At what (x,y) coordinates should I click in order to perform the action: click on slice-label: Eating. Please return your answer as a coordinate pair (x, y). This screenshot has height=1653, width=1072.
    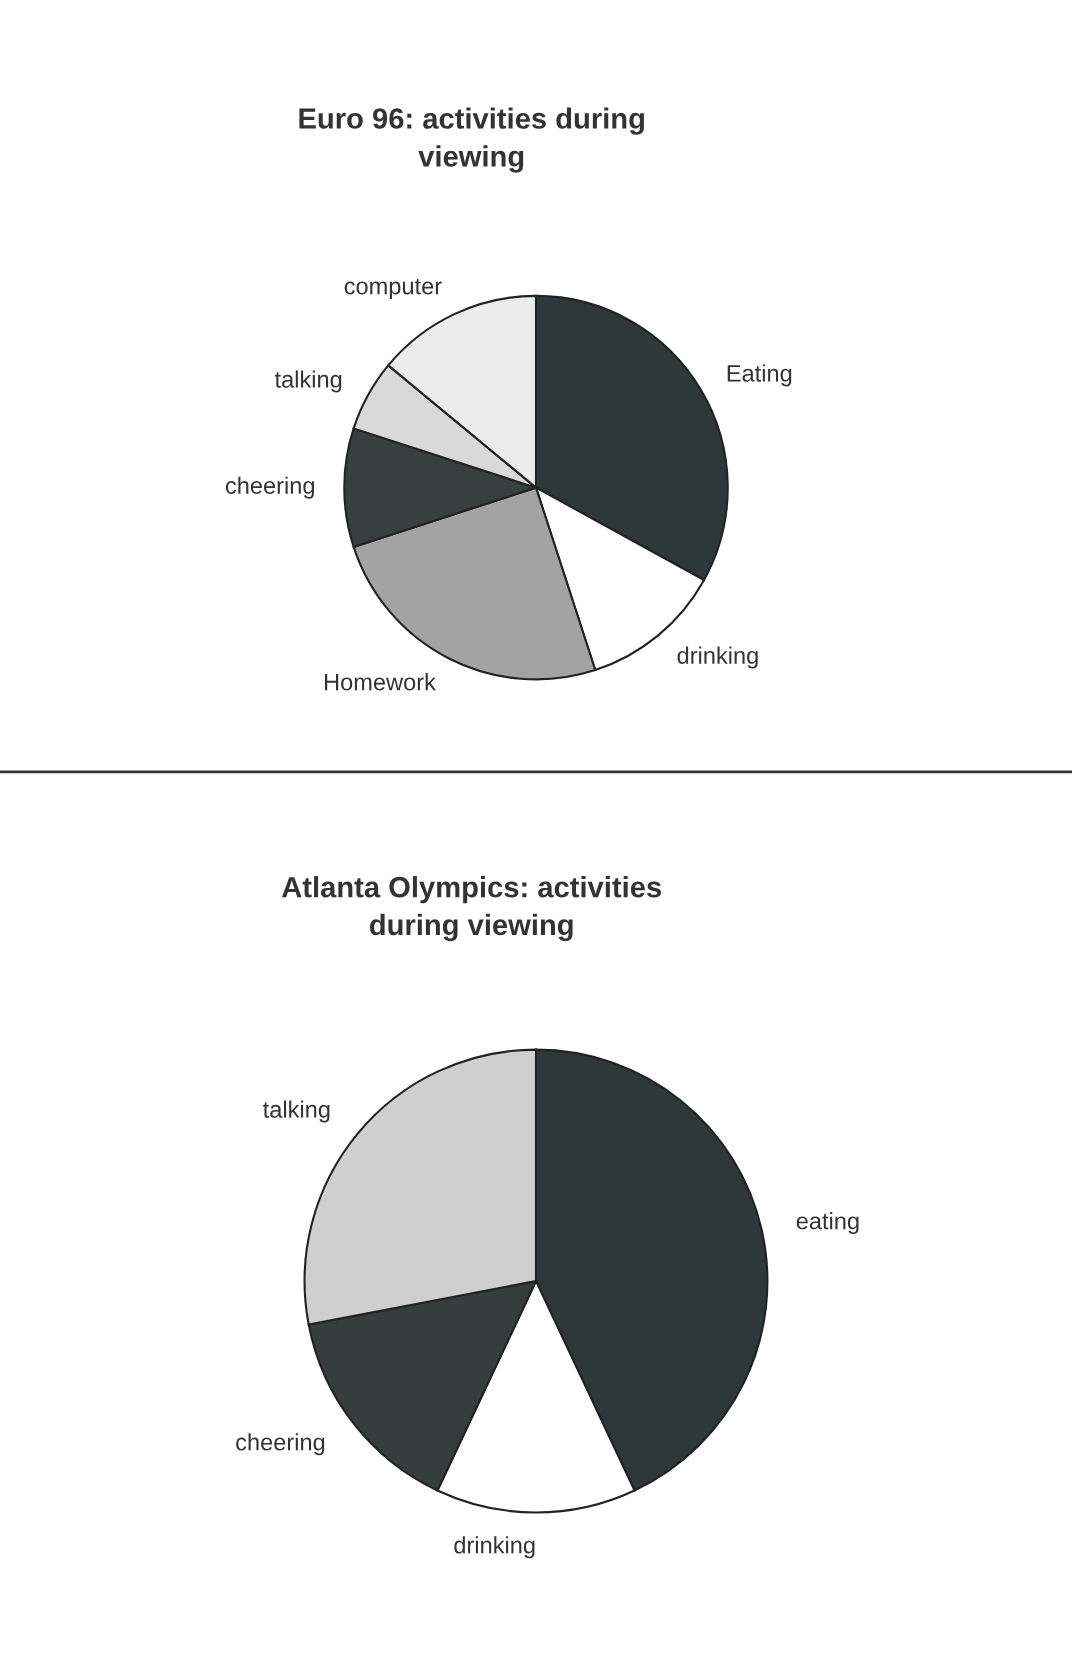
    Looking at the image, I should click on (759, 375).